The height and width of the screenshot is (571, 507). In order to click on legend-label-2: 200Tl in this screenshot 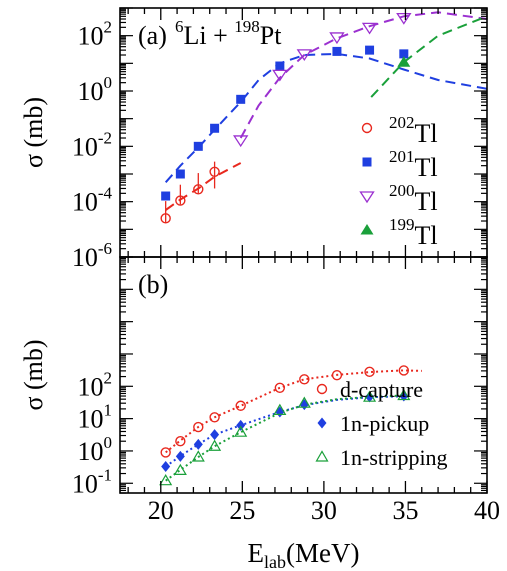, I will do `click(413, 198)`.